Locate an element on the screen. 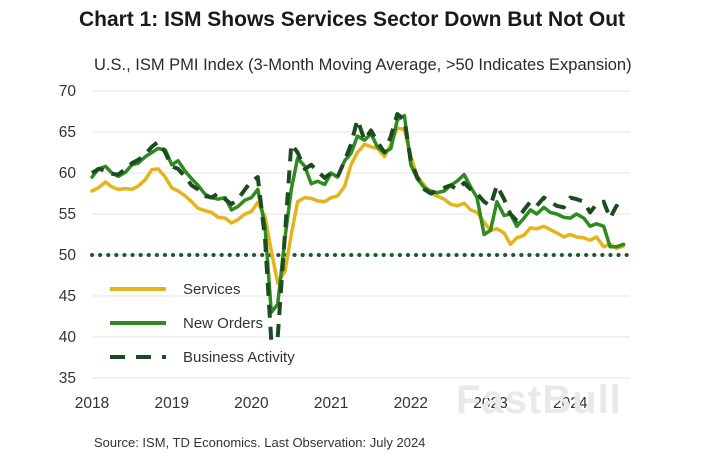  legend-label: Services is located at coordinates (212, 289).